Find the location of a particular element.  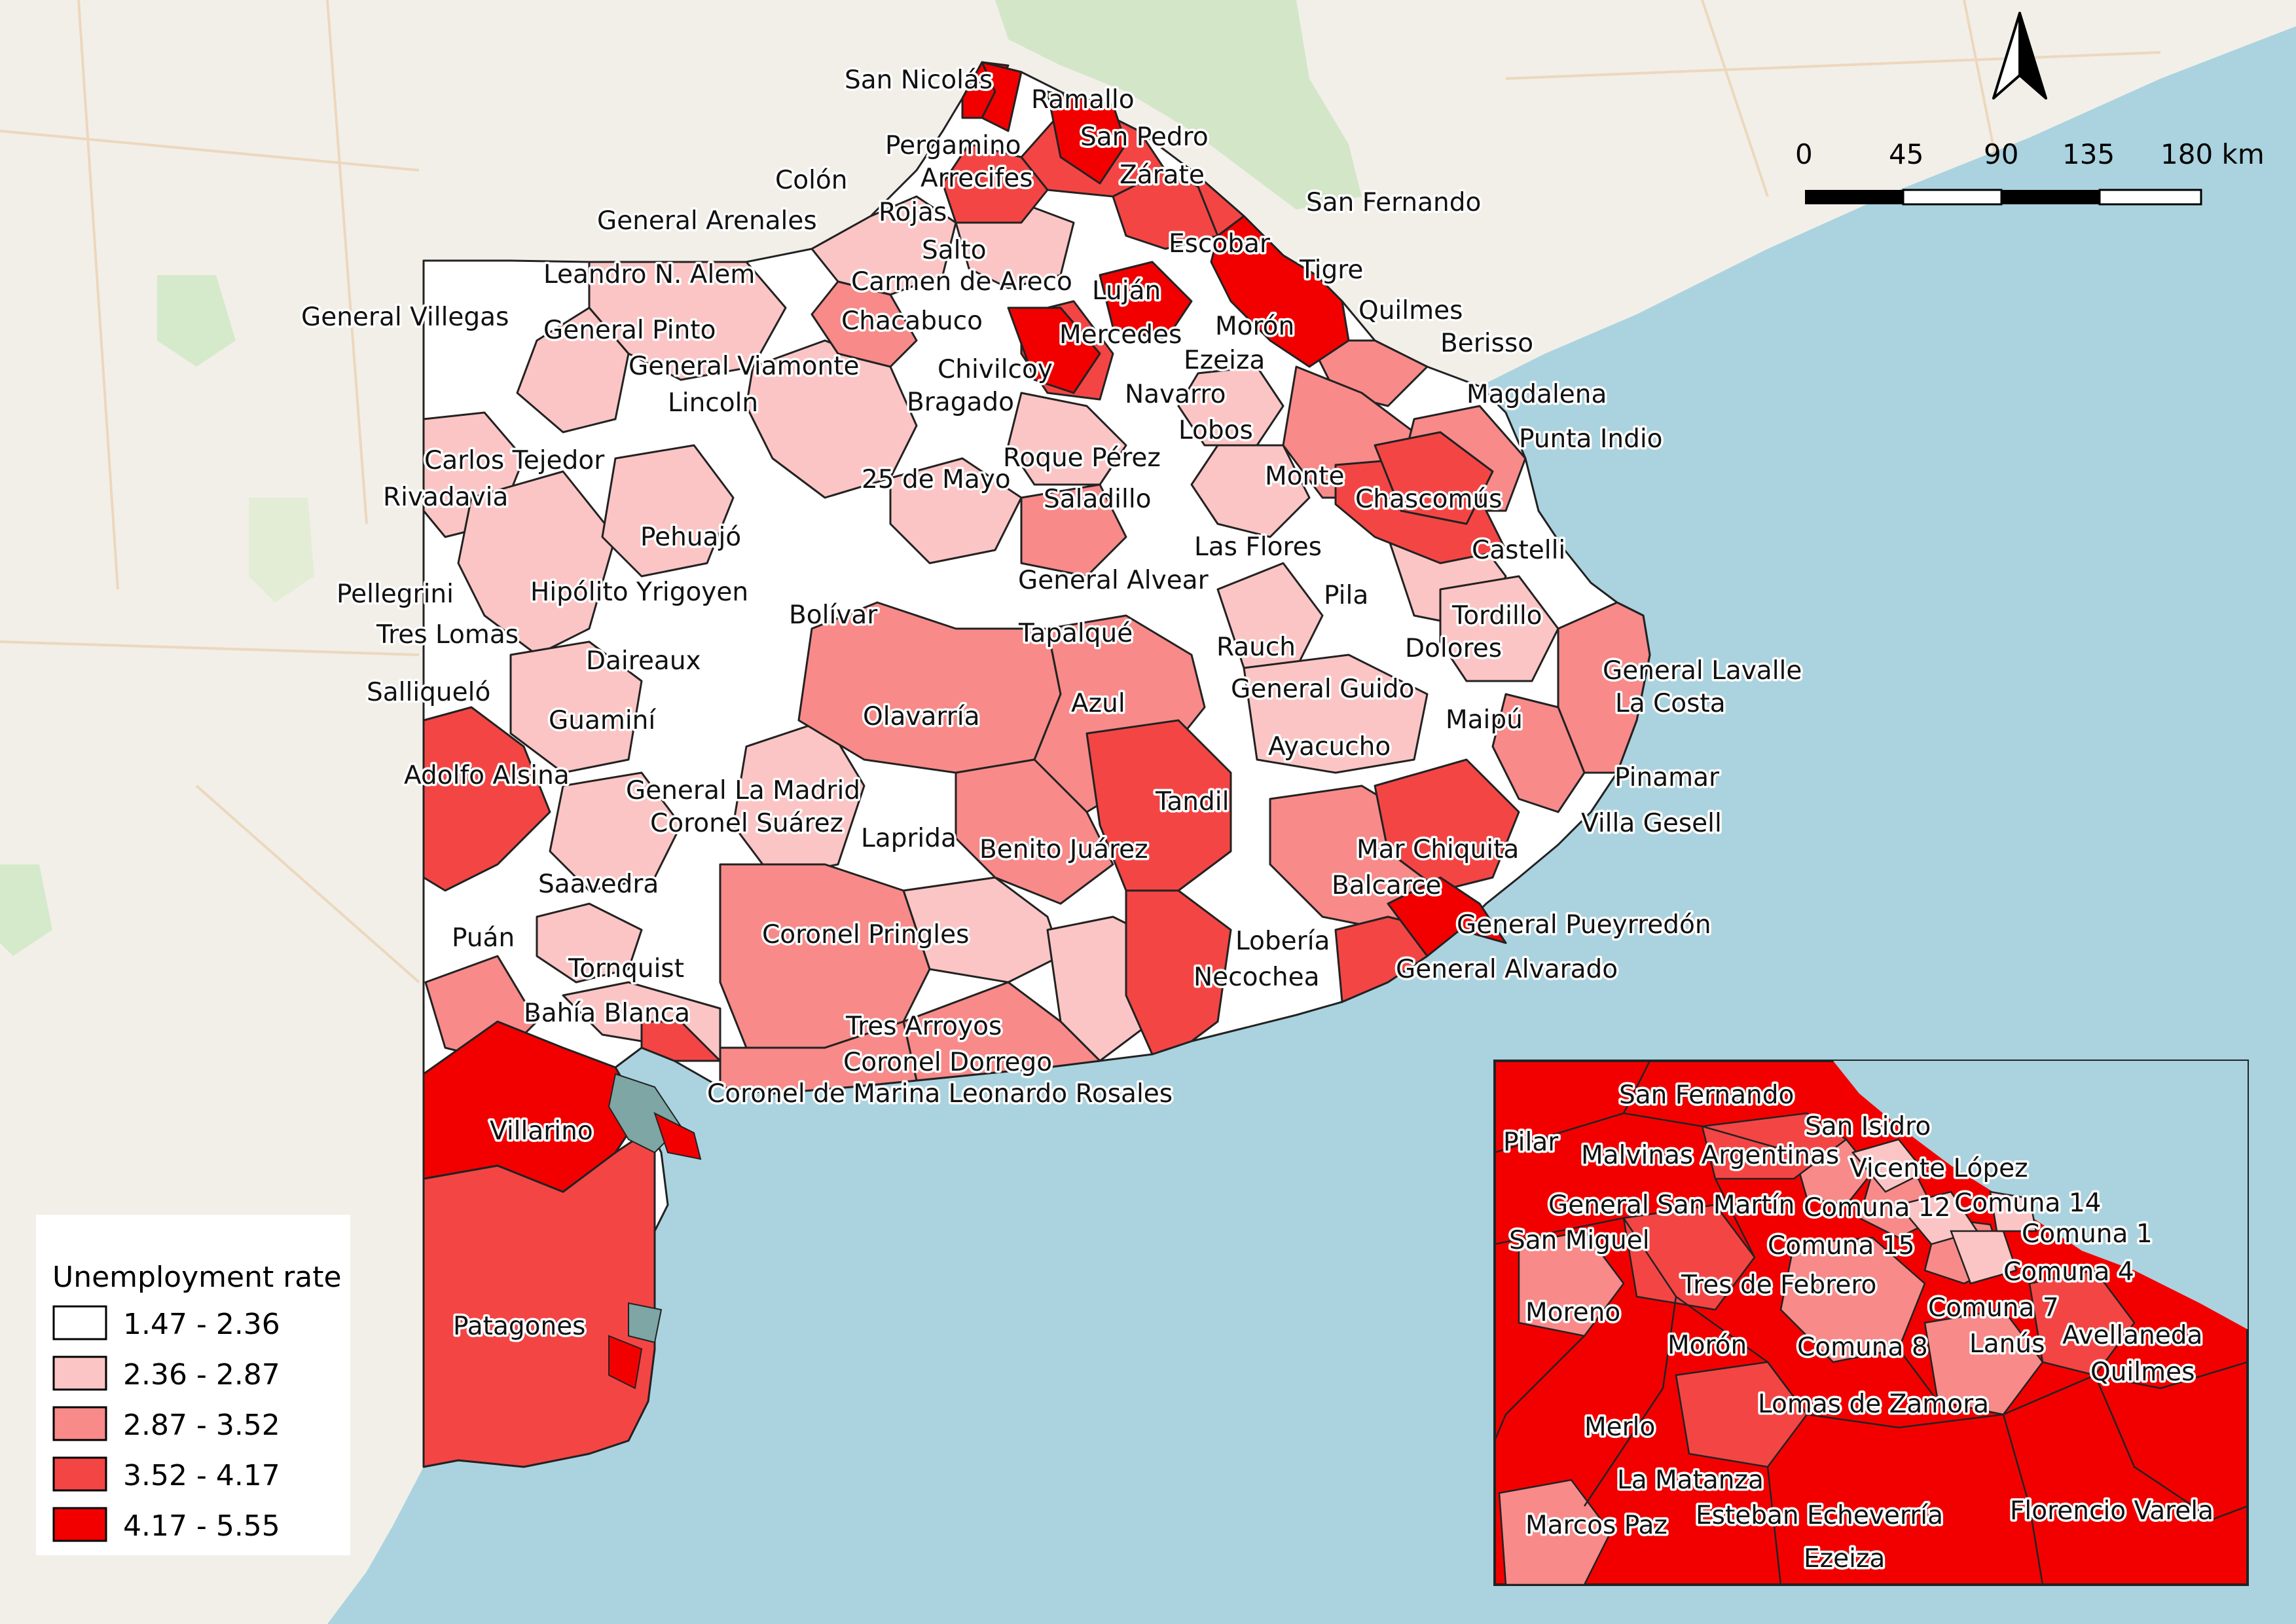

label-pinamar: Pinamar is located at coordinates (1667, 777).